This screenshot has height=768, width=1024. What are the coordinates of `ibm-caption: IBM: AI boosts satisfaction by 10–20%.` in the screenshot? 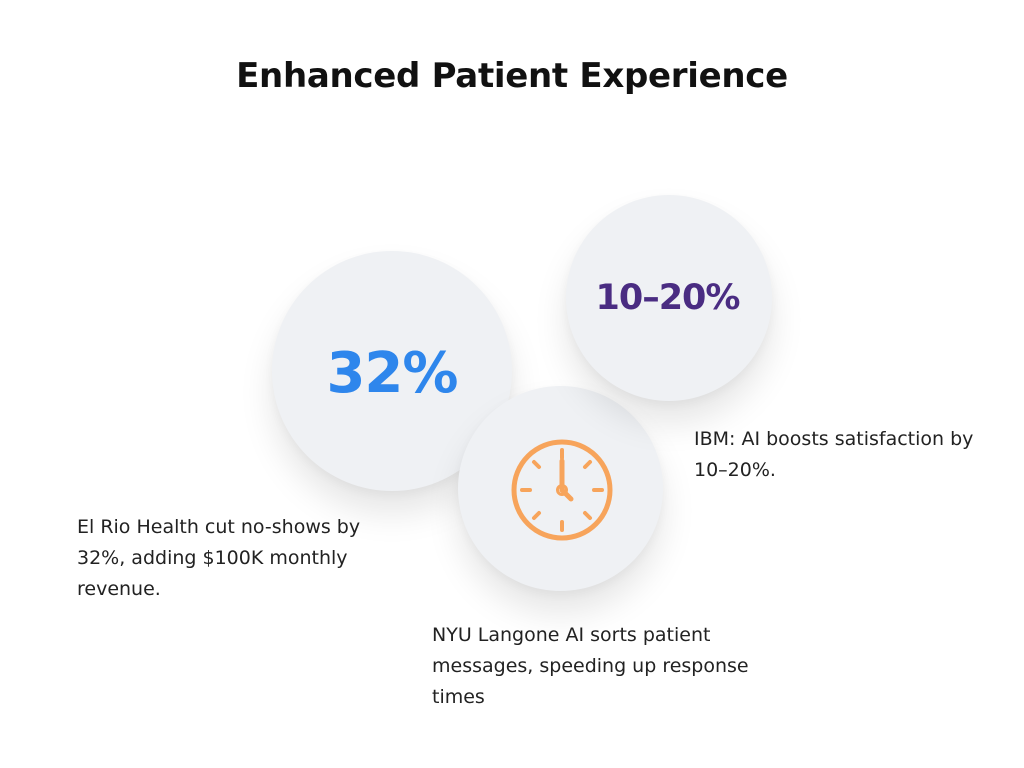 It's located at (834, 454).